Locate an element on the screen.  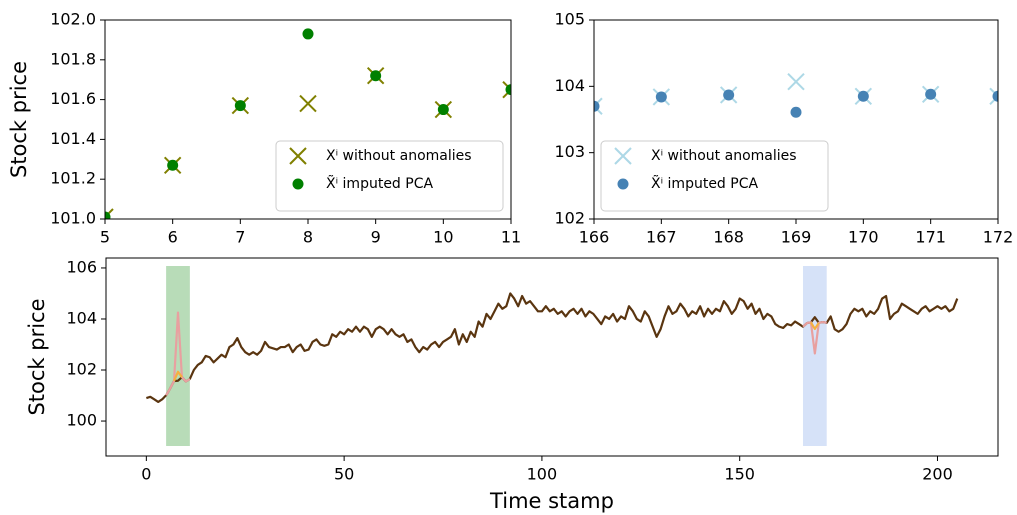
y-tick-label: 101.0 is located at coordinates (73, 218).